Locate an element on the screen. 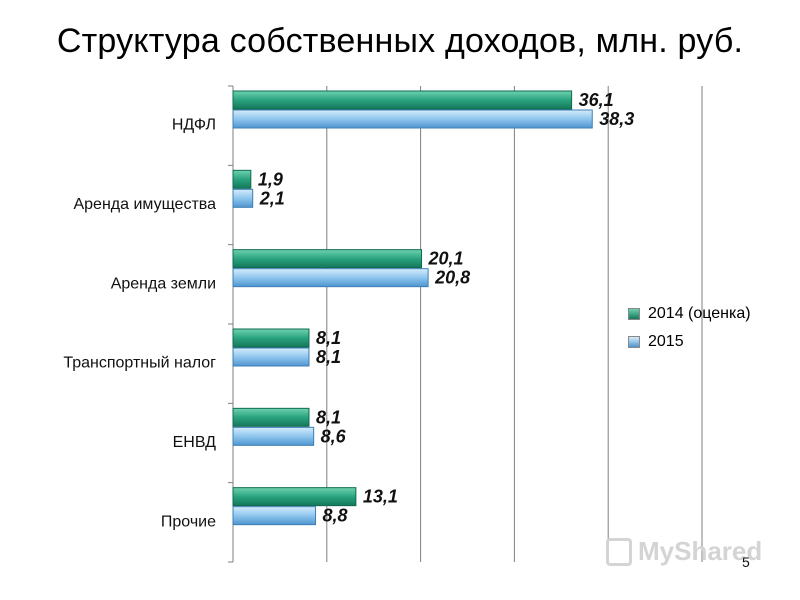 This screenshot has width=800, height=600. chart-title: Структура собственных доходов, млн. руб. is located at coordinates (400, 41).